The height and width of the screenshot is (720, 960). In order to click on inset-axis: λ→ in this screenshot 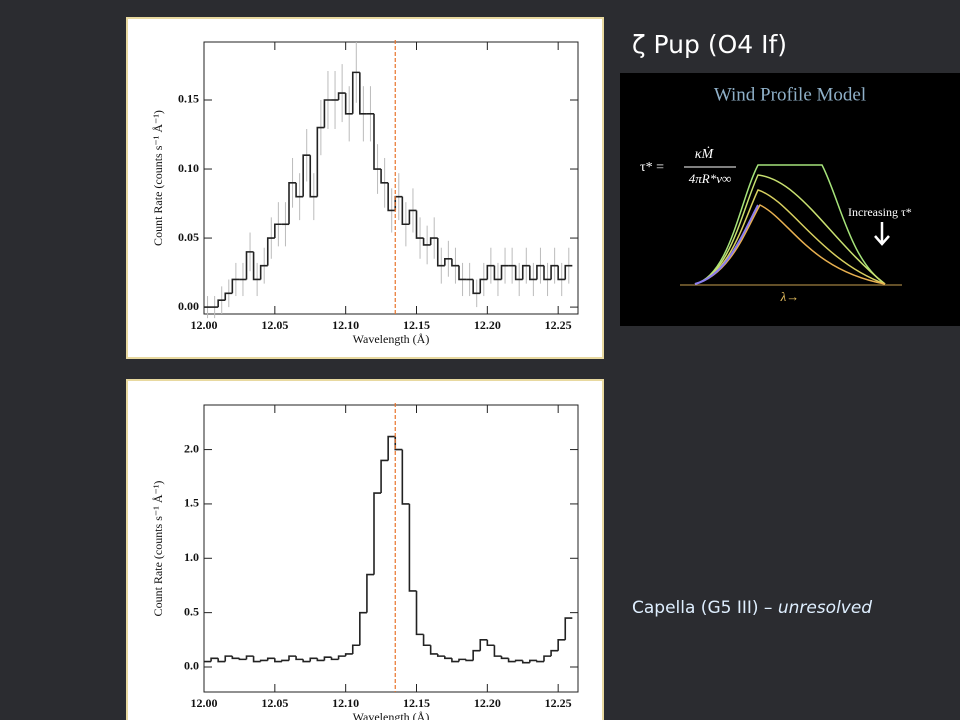, I will do `click(790, 296)`.